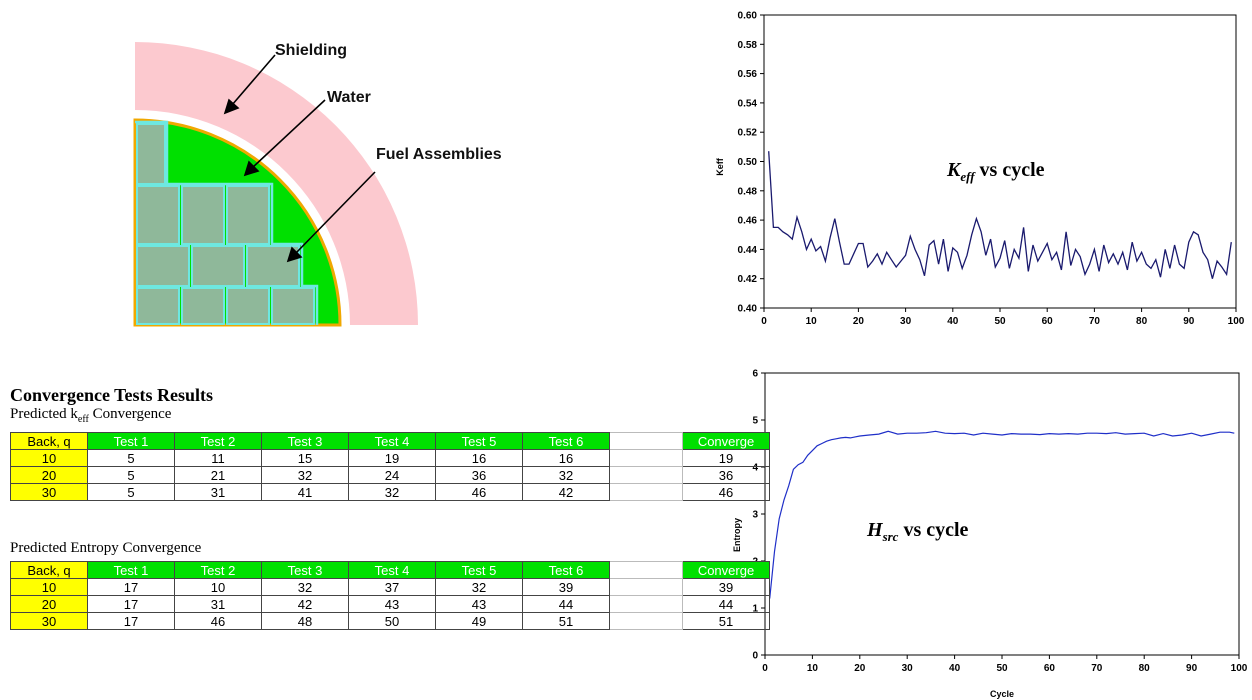 Image resolution: width=1252 pixels, height=700 pixels. What do you see at coordinates (305, 492) in the screenshot?
I see `table-cell: 41` at bounding box center [305, 492].